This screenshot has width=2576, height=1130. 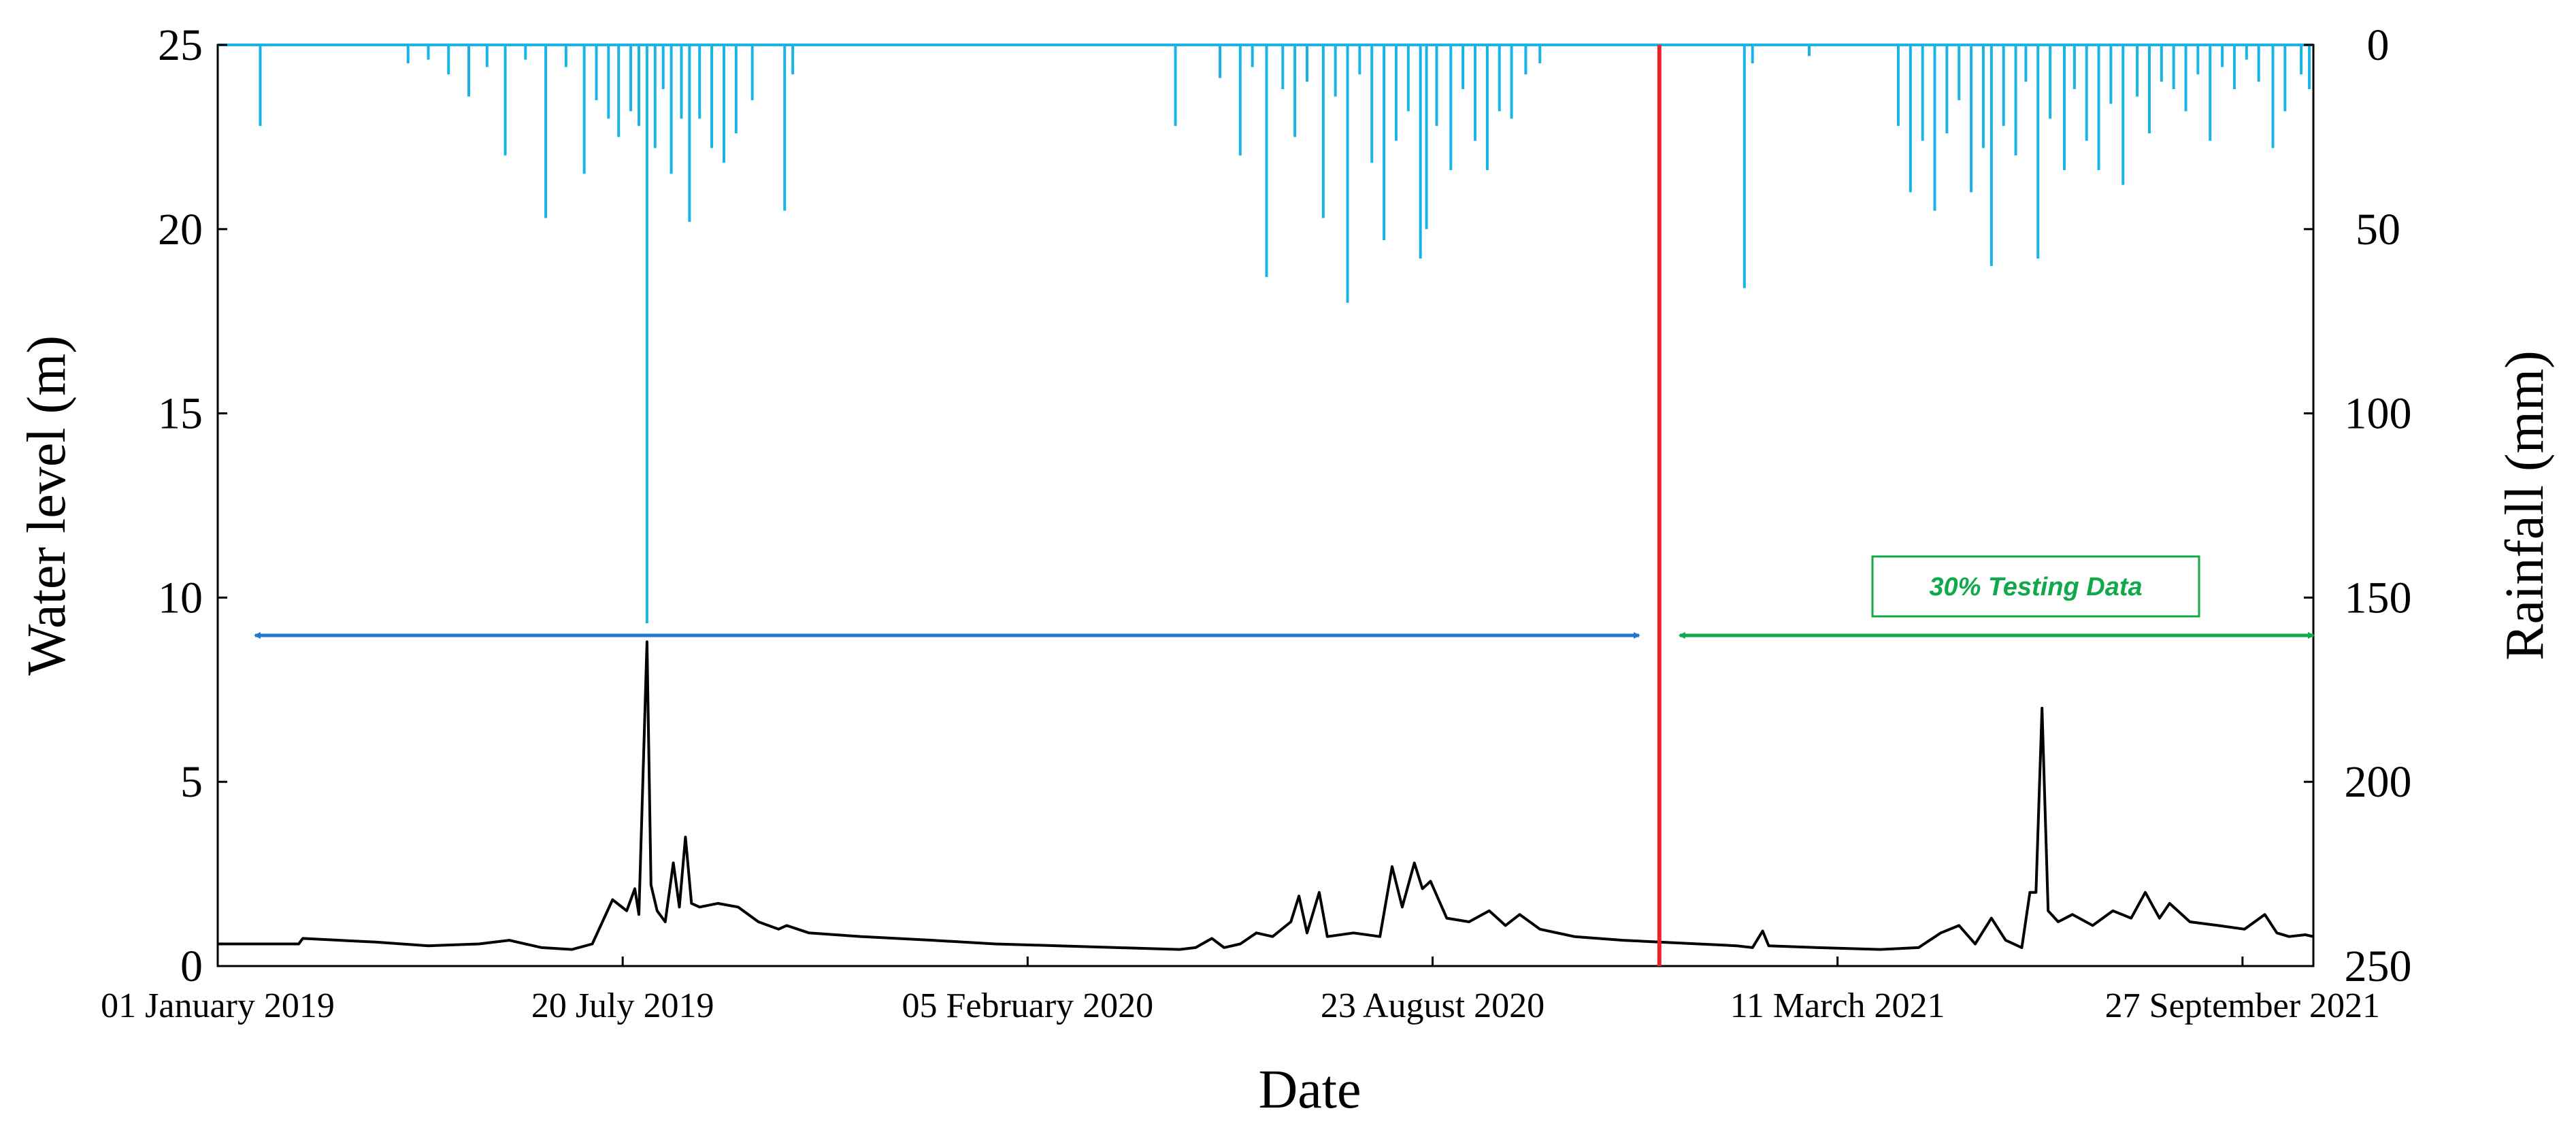 I want to click on left-axis-title: Water level (m), so click(x=47, y=506).